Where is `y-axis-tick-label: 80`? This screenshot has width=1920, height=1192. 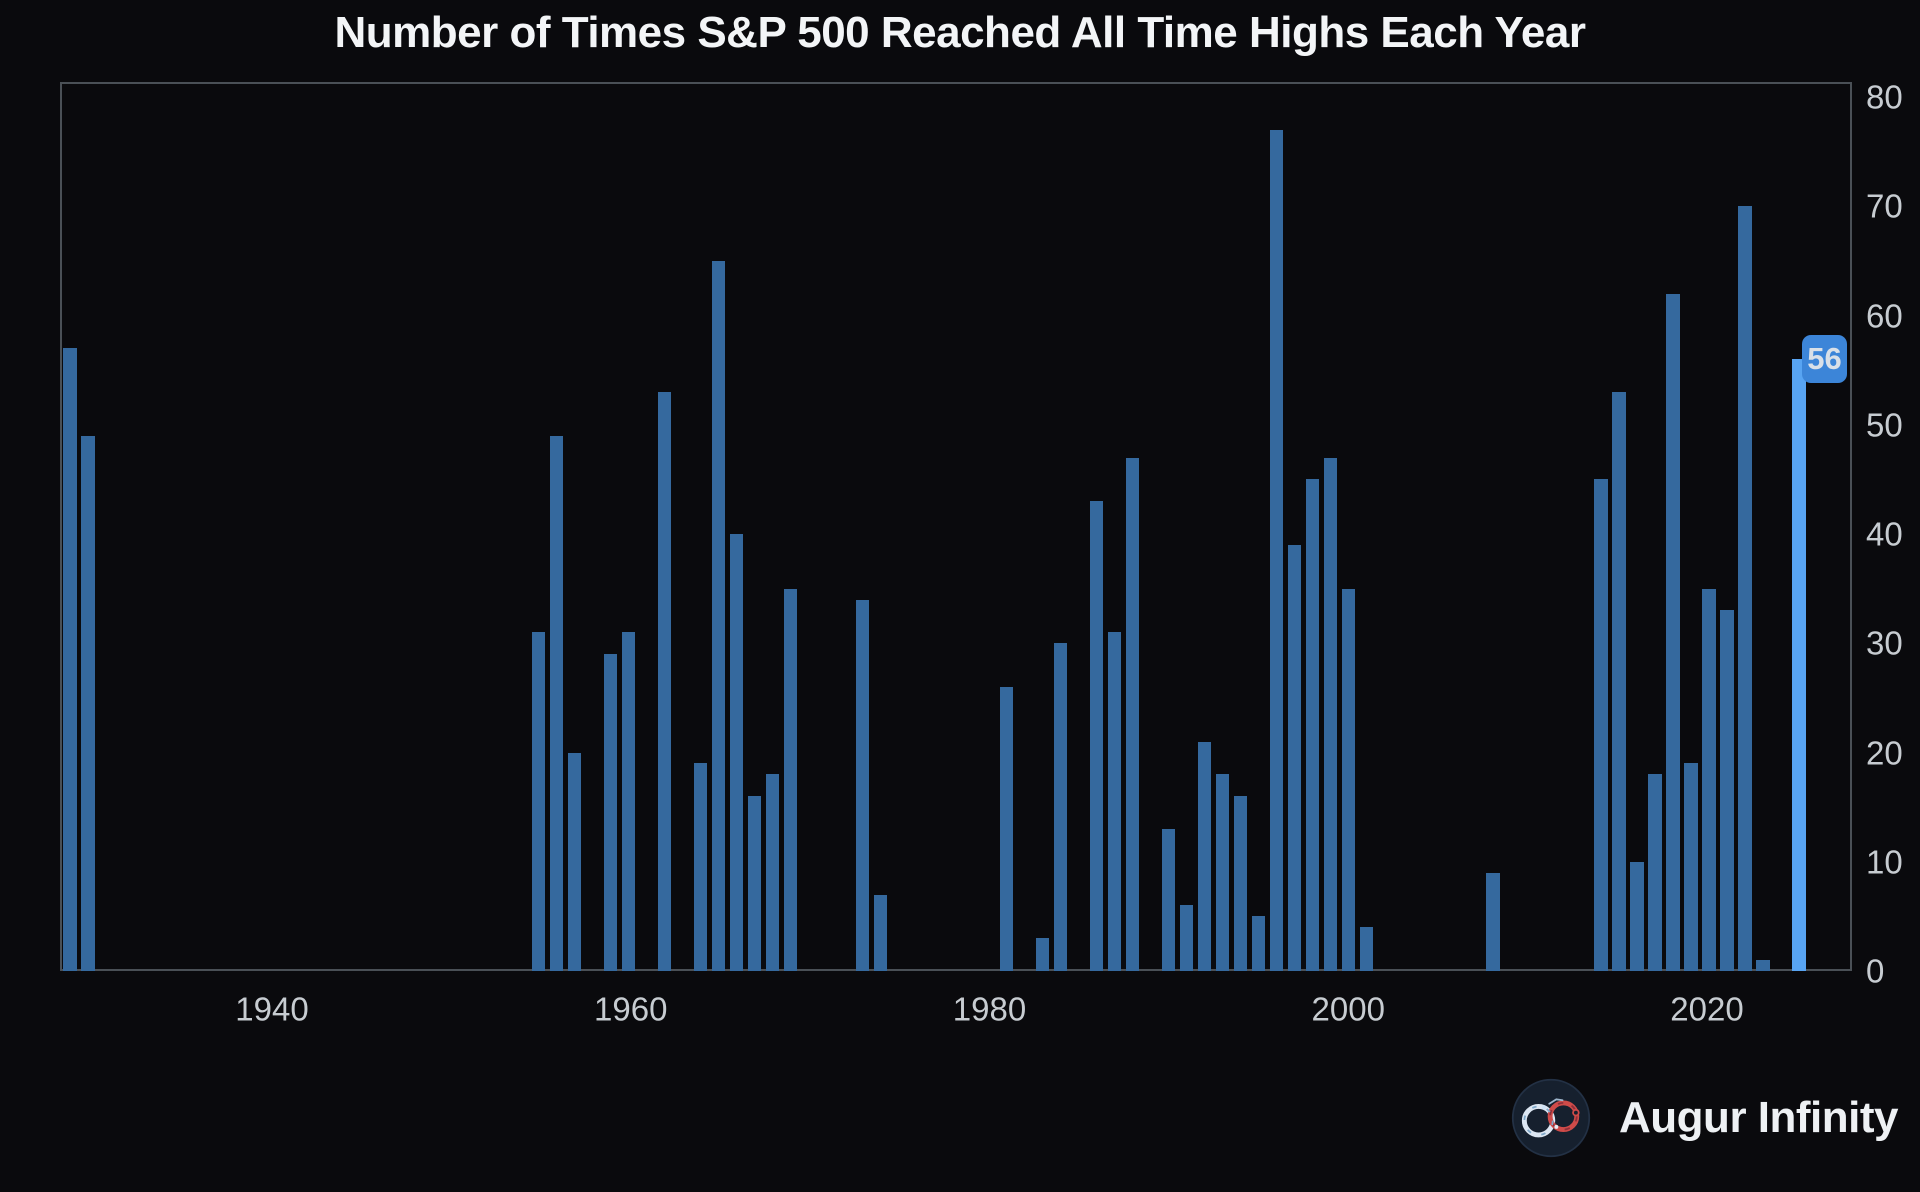
y-axis-tick-label: 80 is located at coordinates (1884, 97).